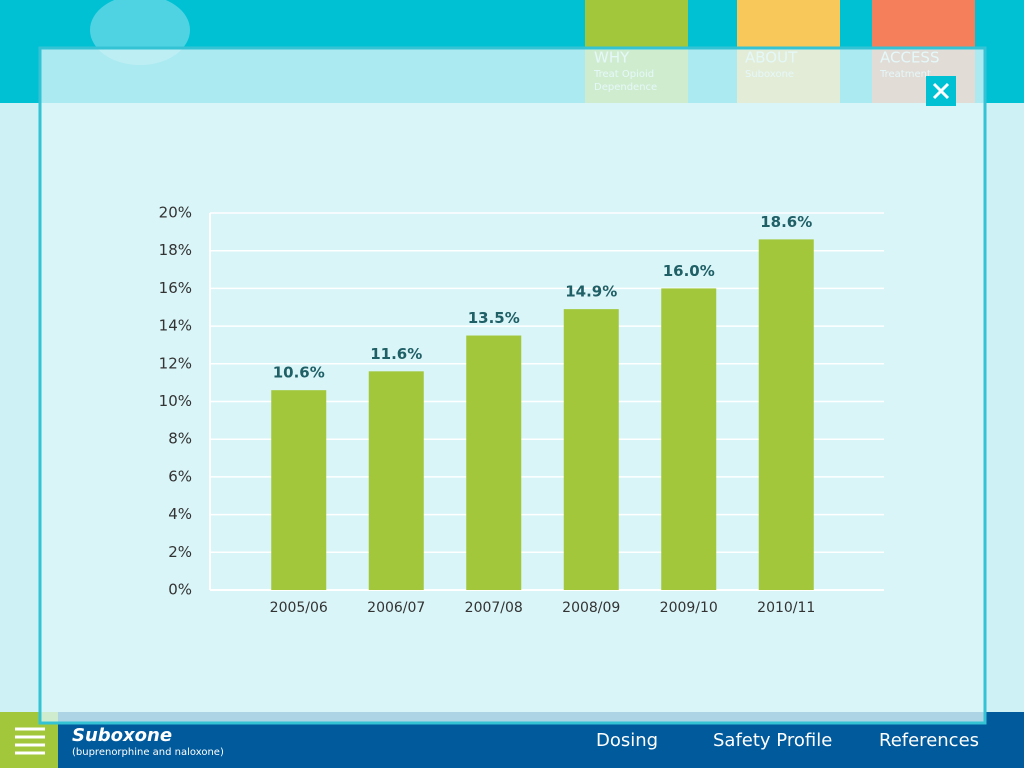  Describe the element at coordinates (122, 735) in the screenshot. I see `brand: Suboxone` at that location.